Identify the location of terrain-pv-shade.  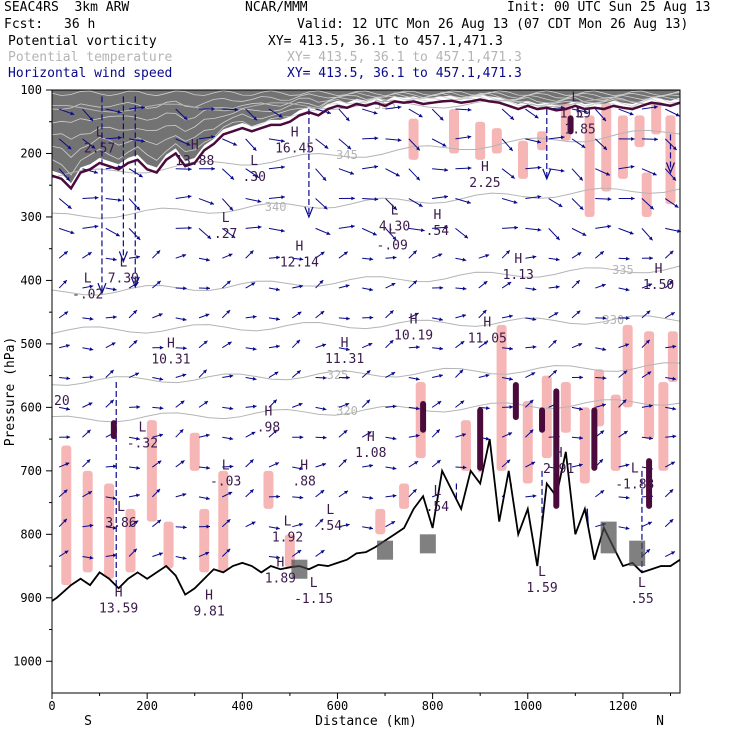
(299, 569).